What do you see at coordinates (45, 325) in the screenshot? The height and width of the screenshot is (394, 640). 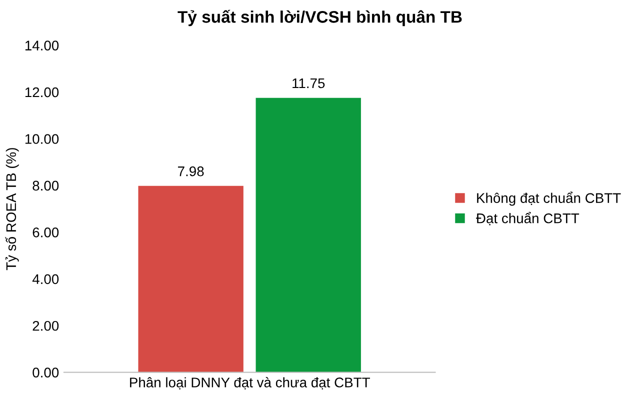 I see `y-tick-label: 2.00` at bounding box center [45, 325].